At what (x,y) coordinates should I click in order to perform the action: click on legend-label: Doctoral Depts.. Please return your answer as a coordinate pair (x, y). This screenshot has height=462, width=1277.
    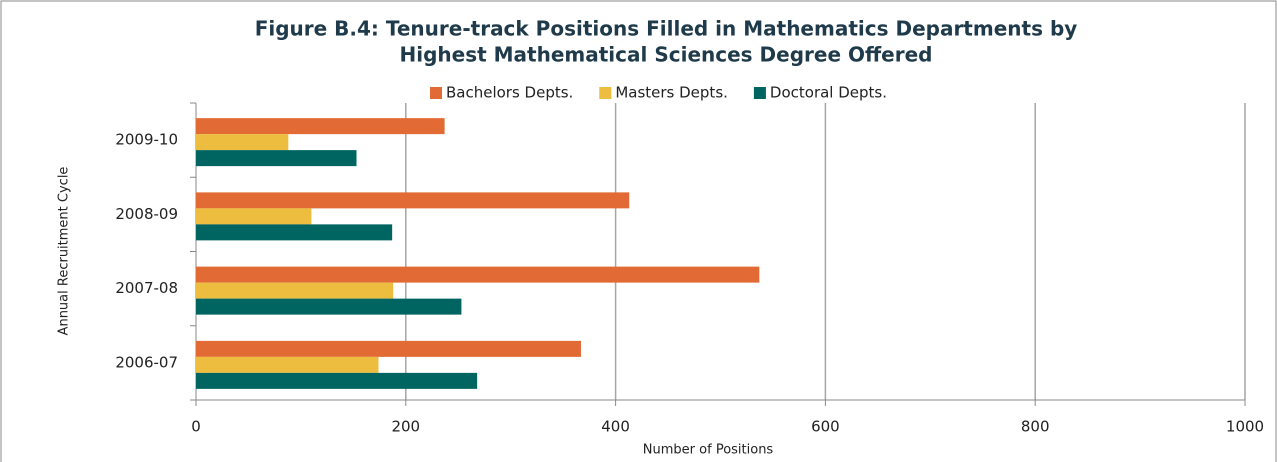
    Looking at the image, I should click on (828, 93).